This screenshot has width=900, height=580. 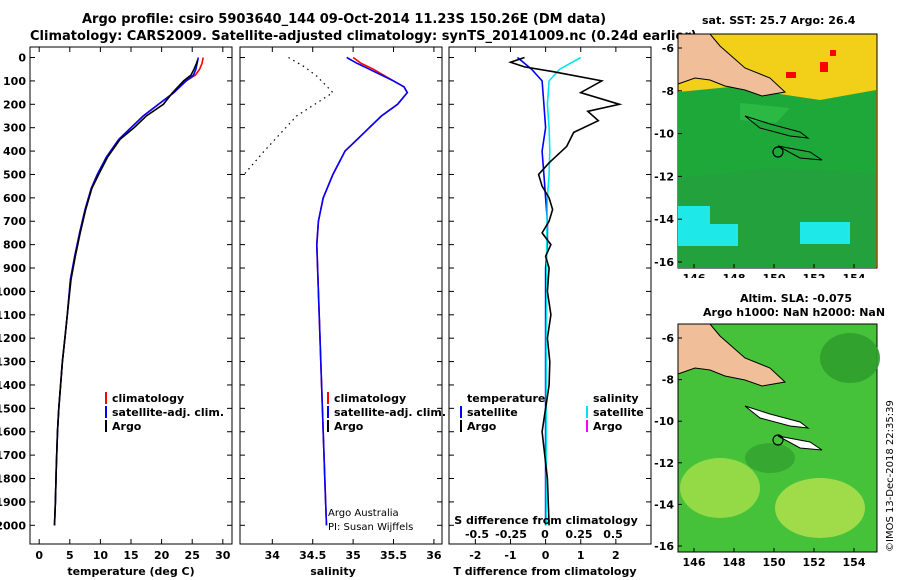 I want to click on temperature-xtick-label: 5, so click(x=70, y=555).